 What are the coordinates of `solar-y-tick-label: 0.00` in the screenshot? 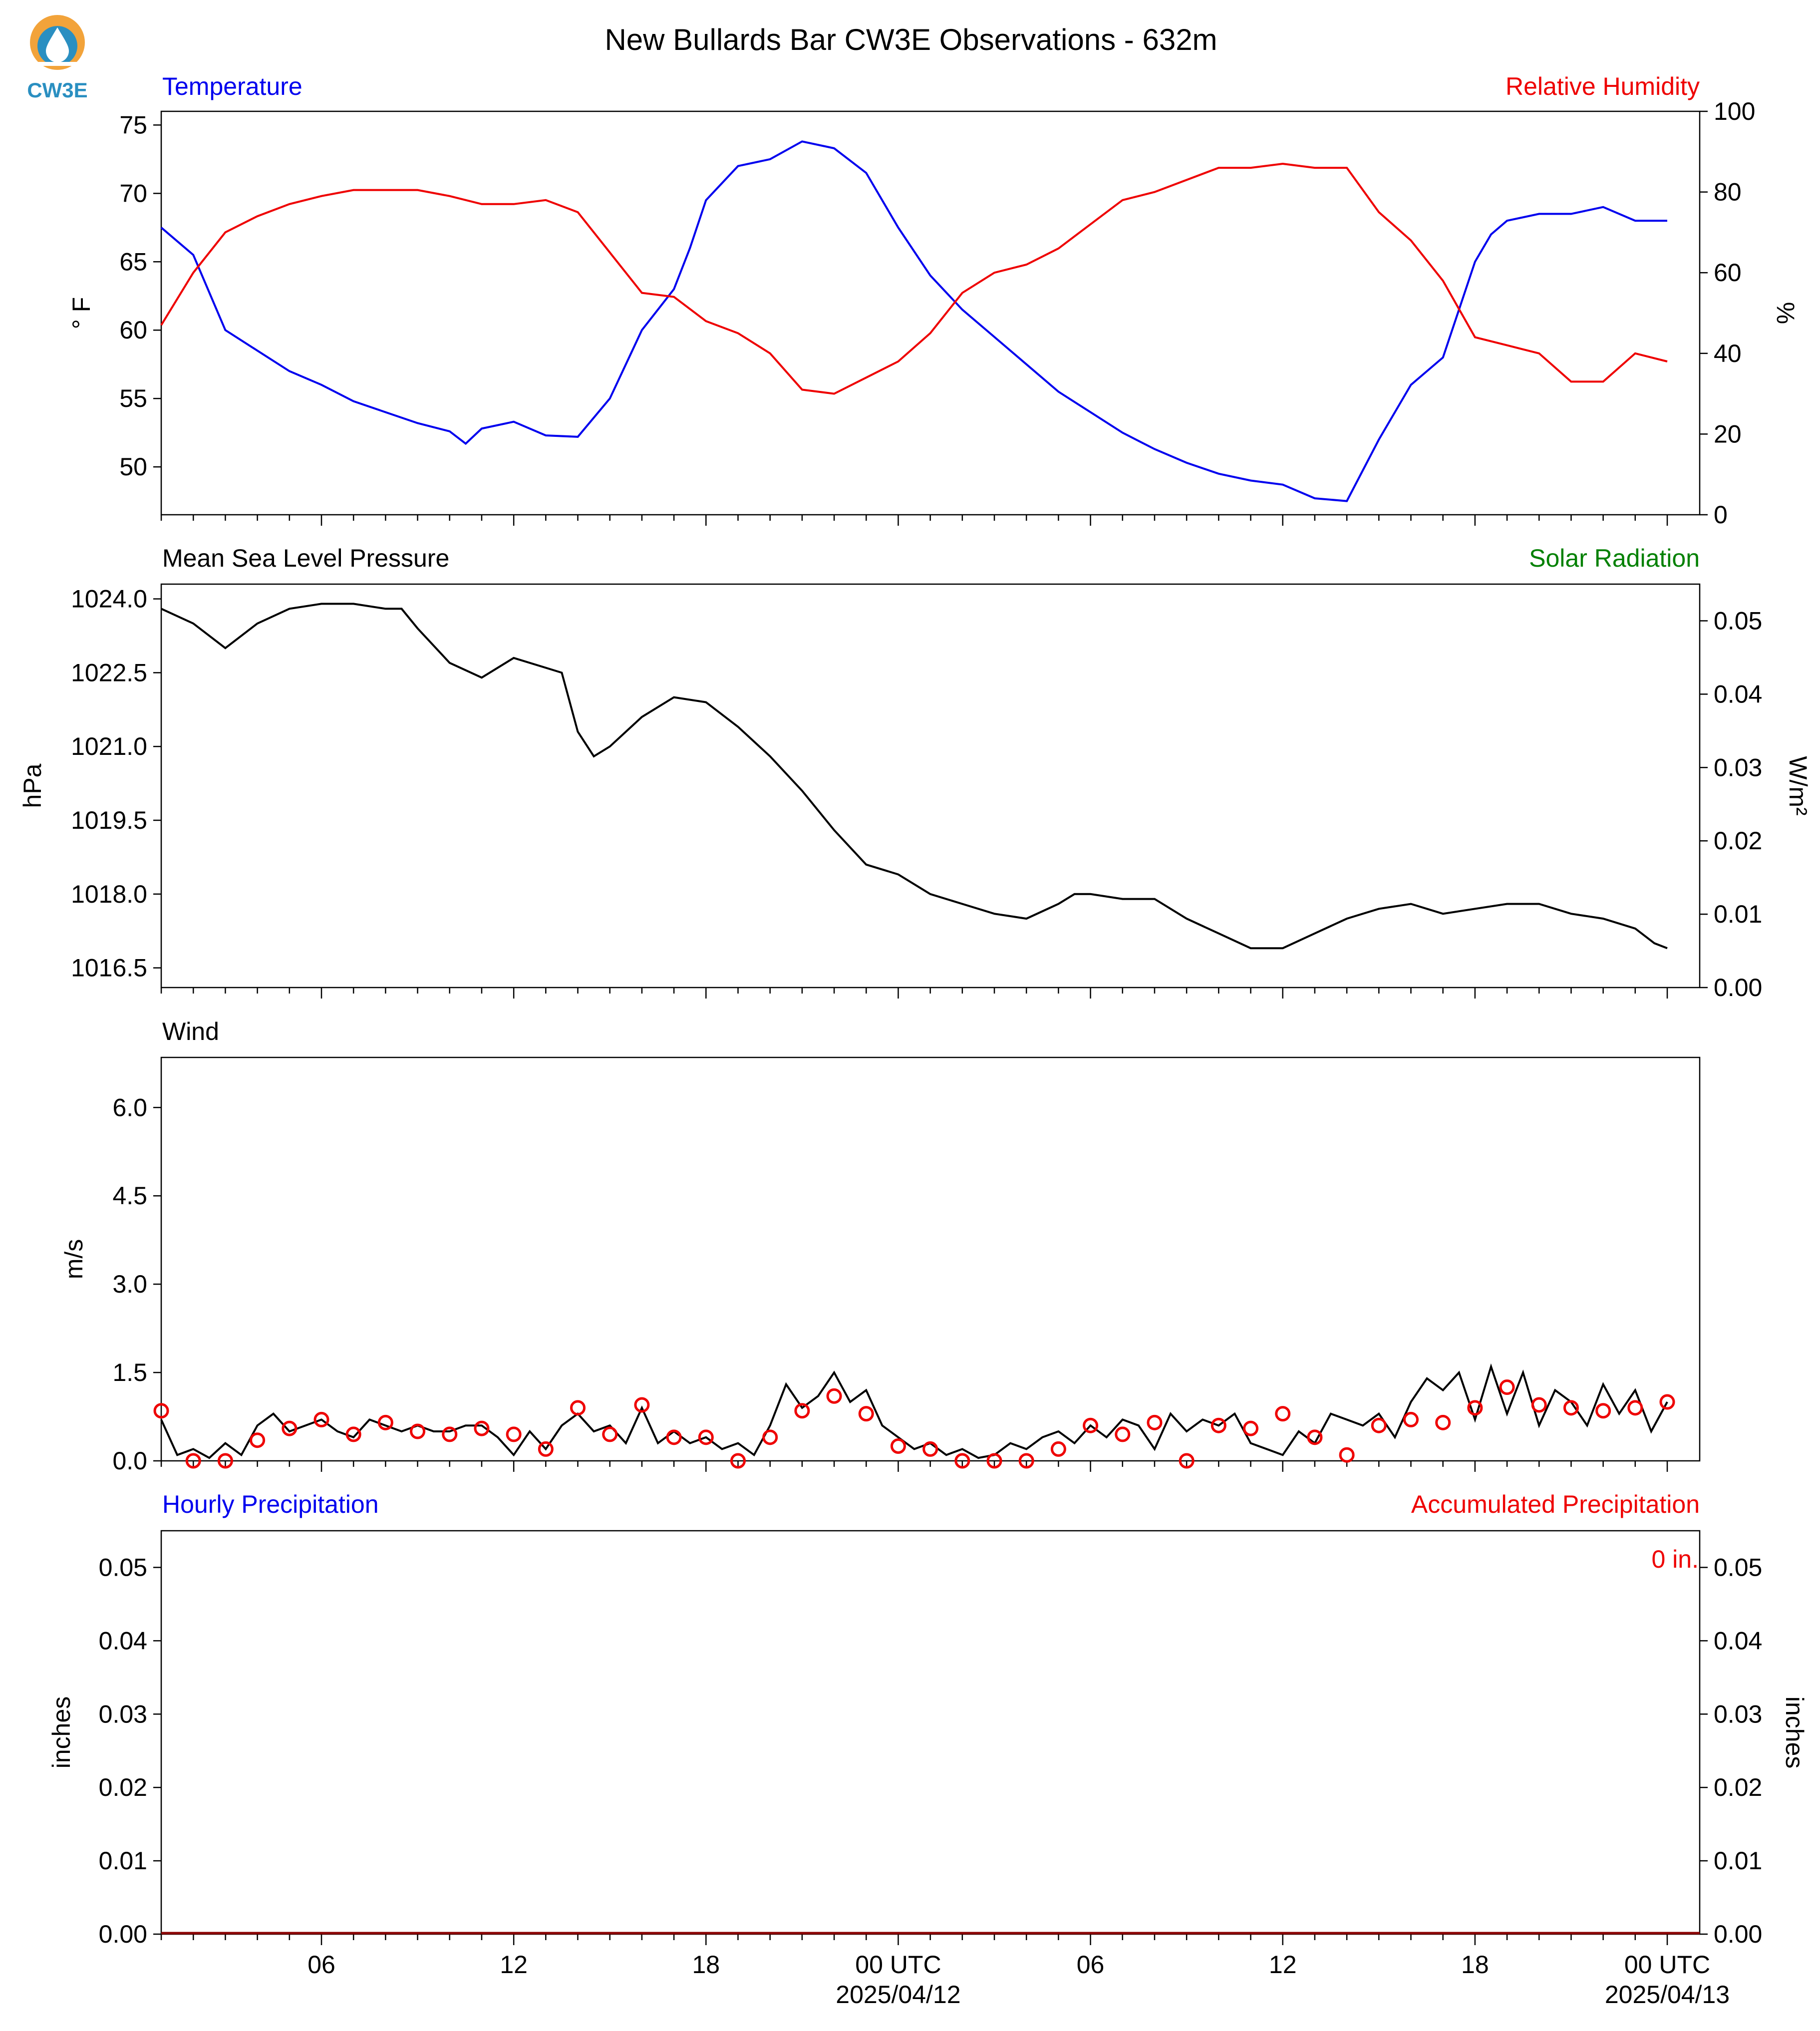 It's located at (1738, 988).